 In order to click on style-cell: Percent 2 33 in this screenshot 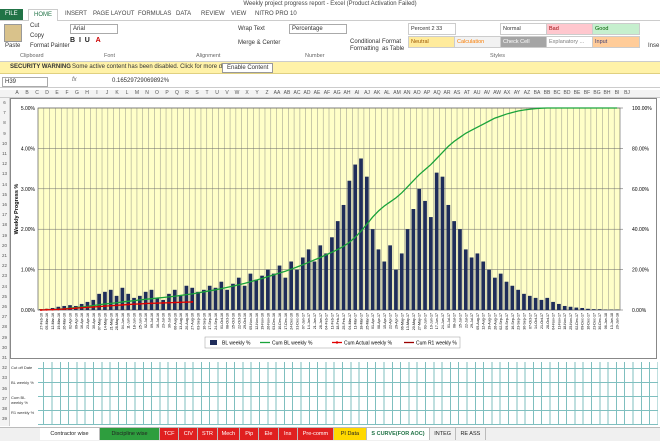, I will do `click(432, 29)`.